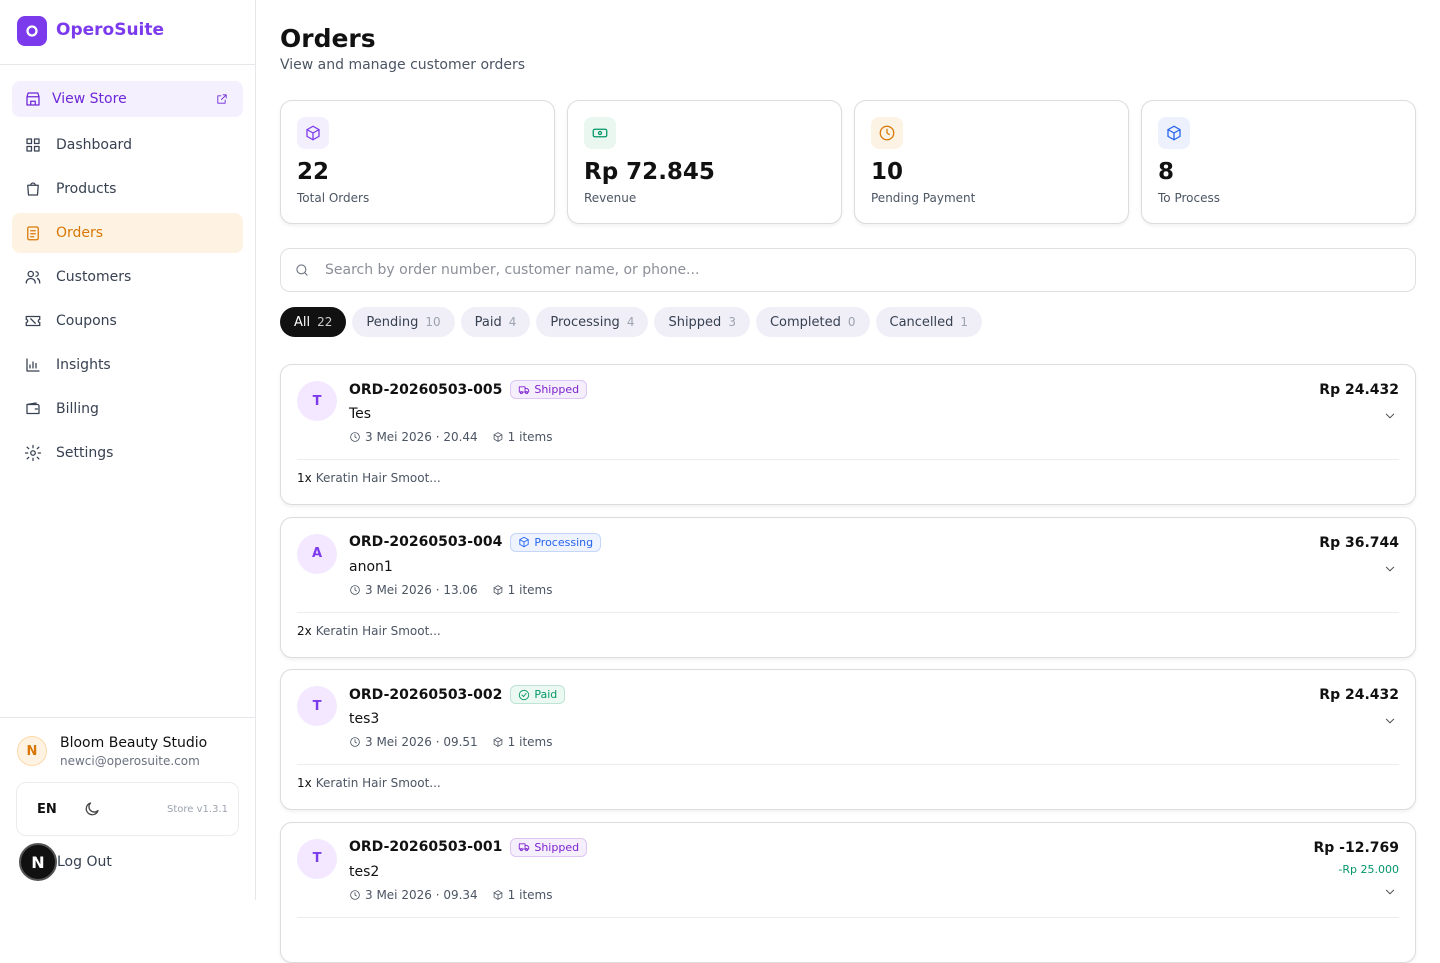 The width and height of the screenshot is (1440, 963). What do you see at coordinates (317, 858) in the screenshot?
I see `customer-avatar: T` at bounding box center [317, 858].